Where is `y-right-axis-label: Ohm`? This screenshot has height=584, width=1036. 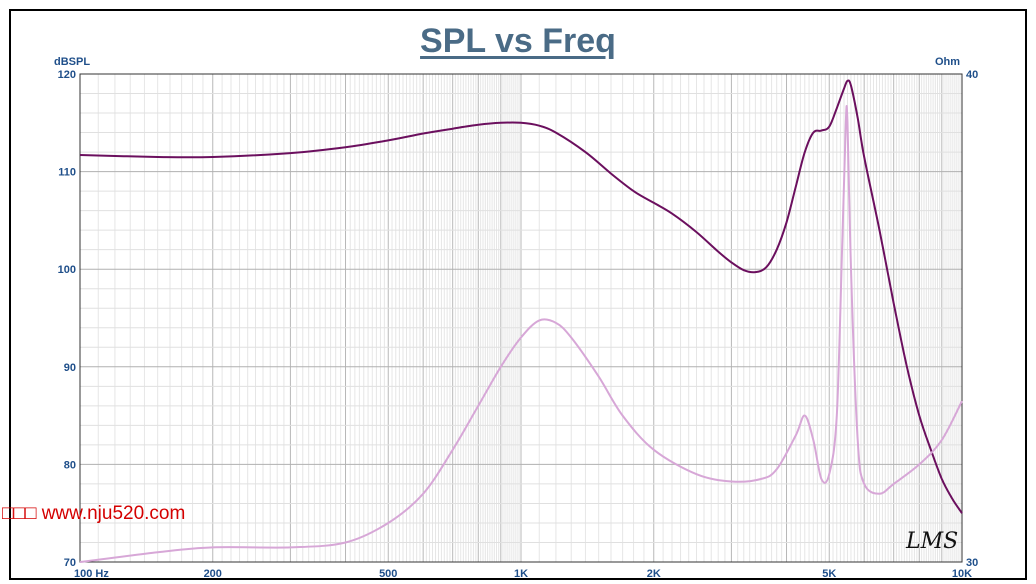
y-right-axis-label: Ohm is located at coordinates (948, 62).